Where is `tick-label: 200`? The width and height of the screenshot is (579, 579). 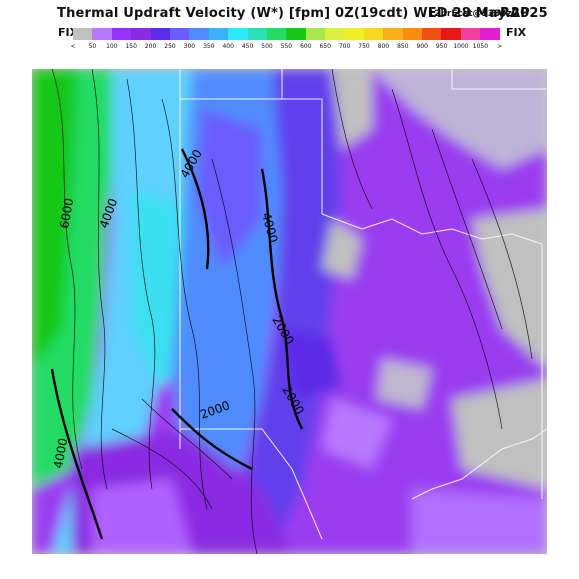
tick-label: 200 is located at coordinates (150, 46).